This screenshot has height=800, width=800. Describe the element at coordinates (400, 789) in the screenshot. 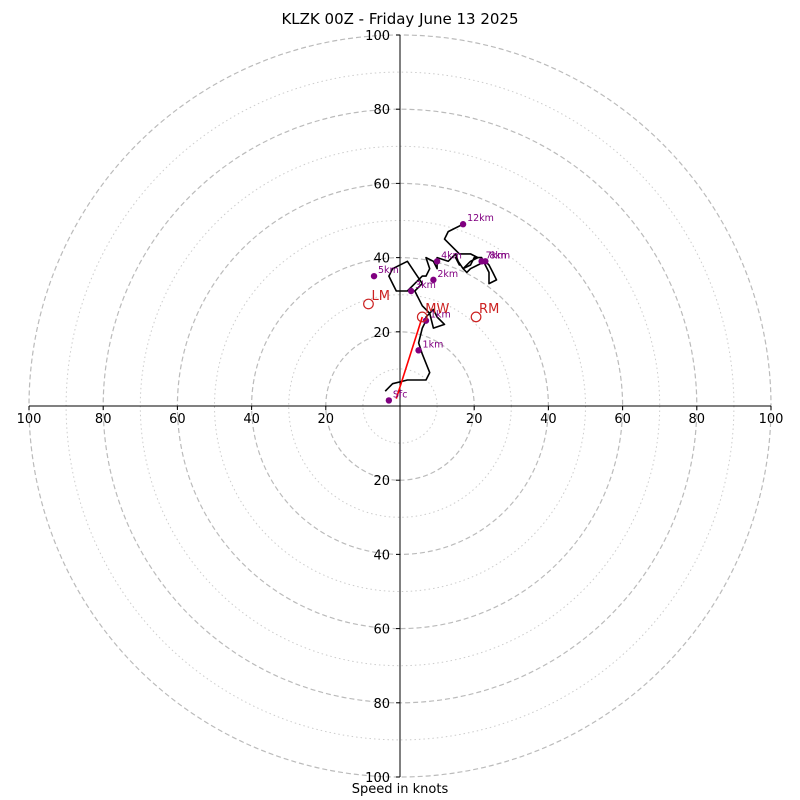

I see `x-axis-label: Speed in knots` at that location.